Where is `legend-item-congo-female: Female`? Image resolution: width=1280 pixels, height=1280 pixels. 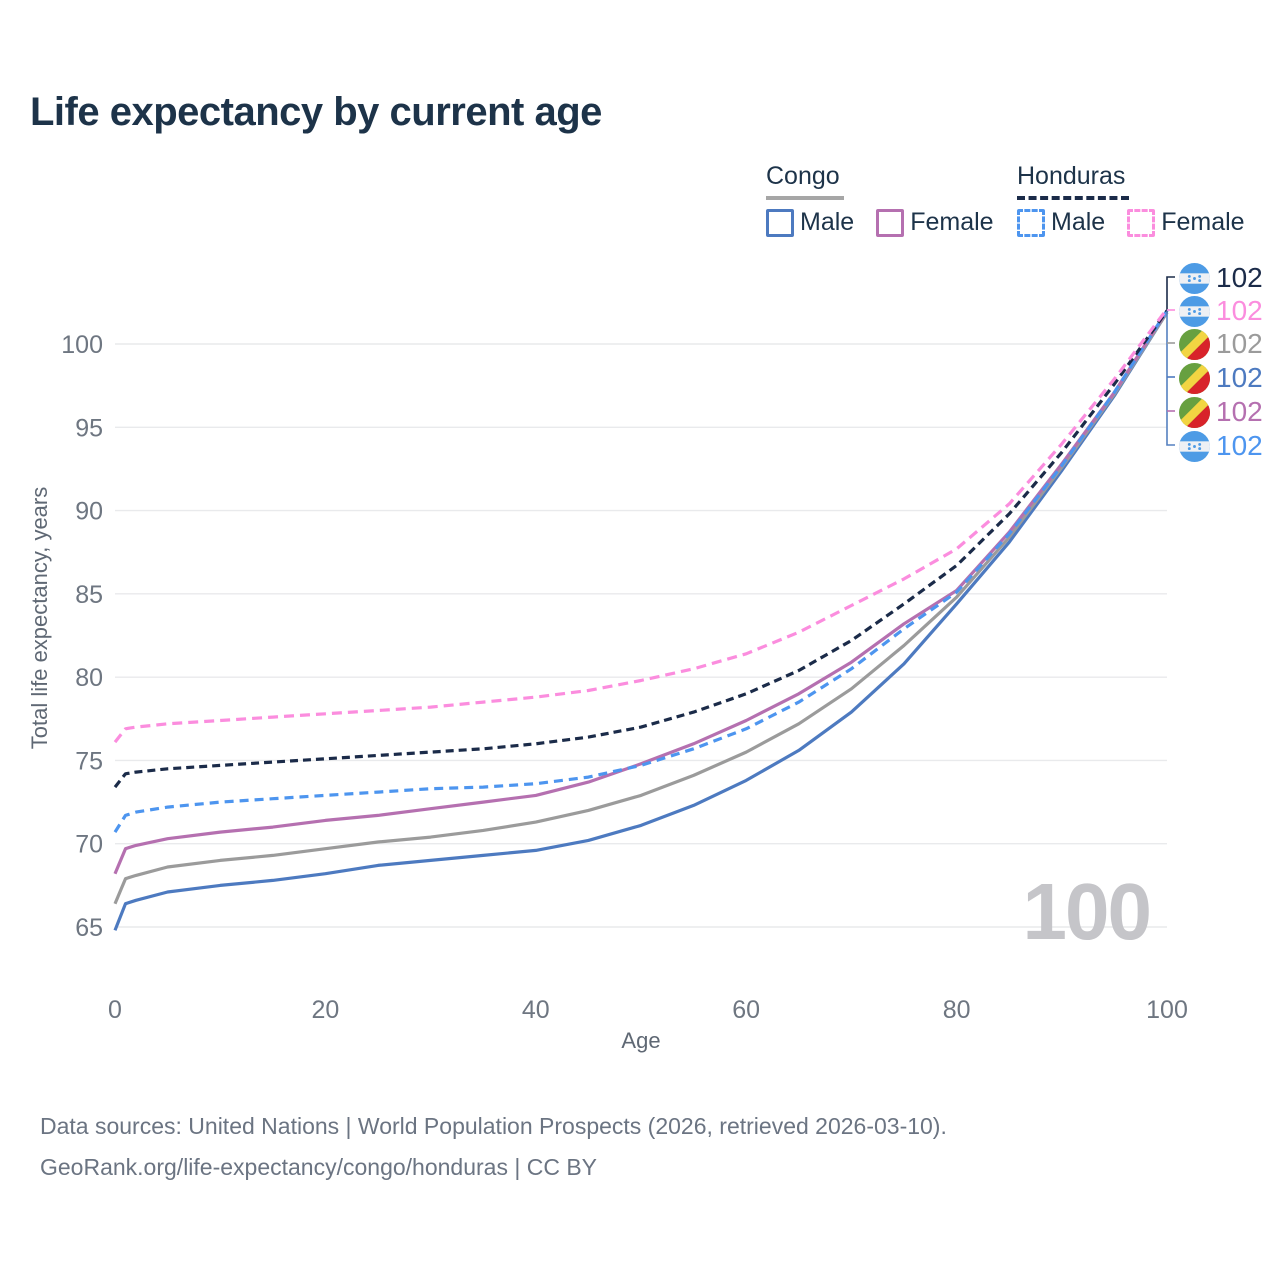 legend-item-congo-female: Female is located at coordinates (935, 222).